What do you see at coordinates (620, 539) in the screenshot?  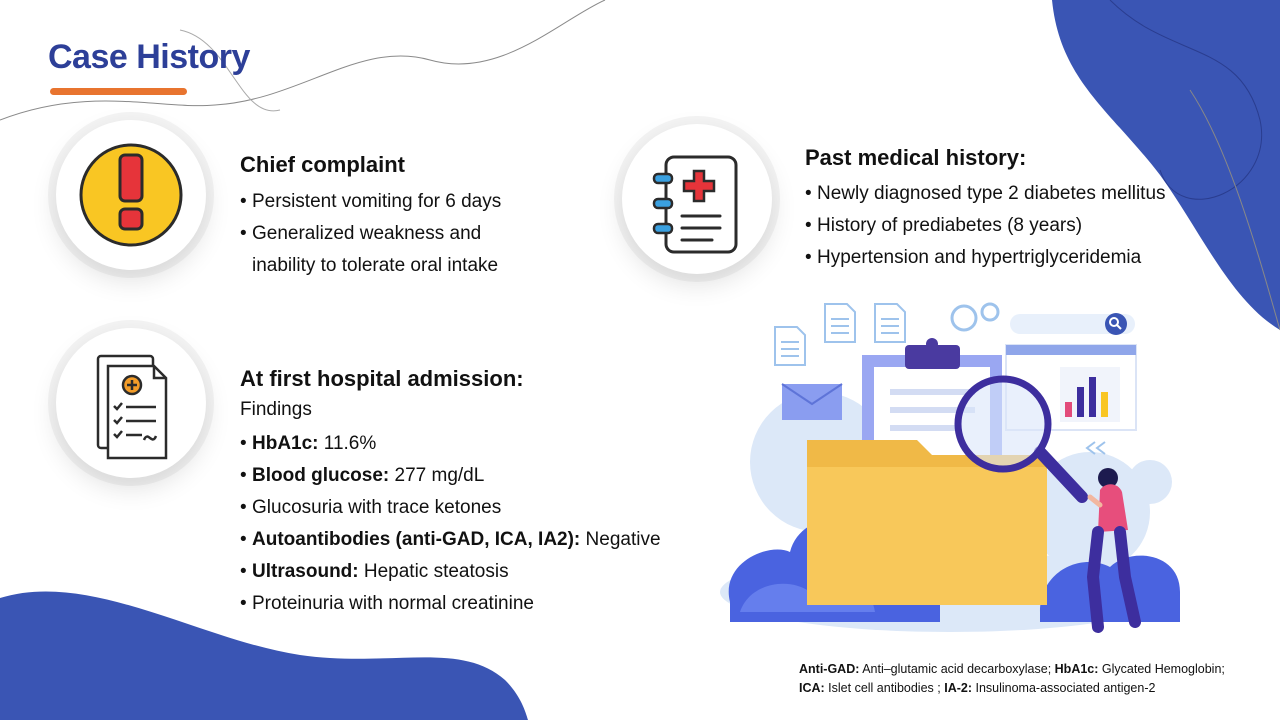 I see `finding-value: Negative` at bounding box center [620, 539].